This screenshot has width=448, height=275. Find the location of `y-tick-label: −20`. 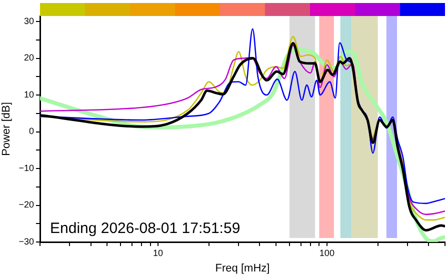

y-tick-label: −20 is located at coordinates (26, 205).